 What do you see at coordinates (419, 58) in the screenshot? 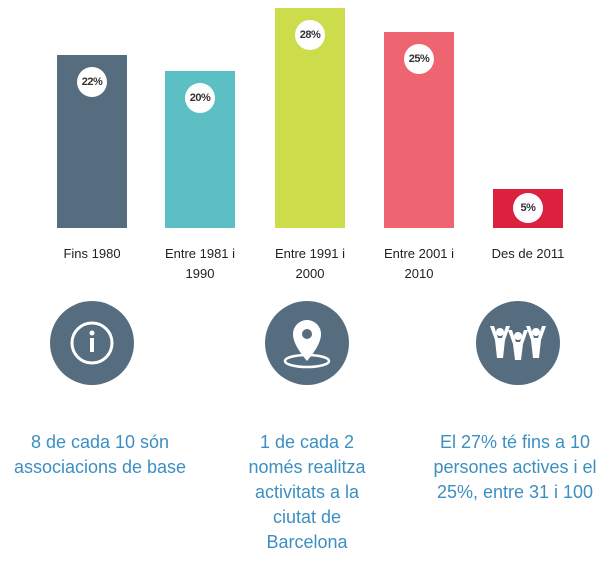
I see `value-label: 25%` at bounding box center [419, 58].